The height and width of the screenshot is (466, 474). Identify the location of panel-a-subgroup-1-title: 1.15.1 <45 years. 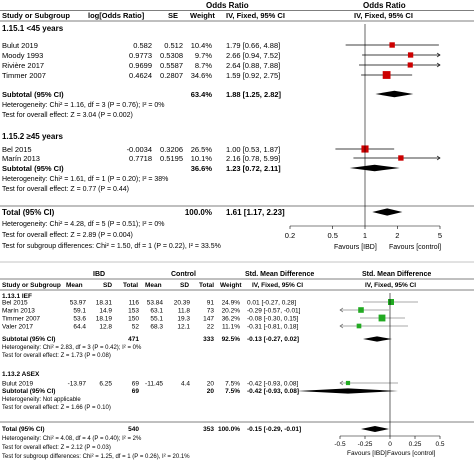
(33, 28).